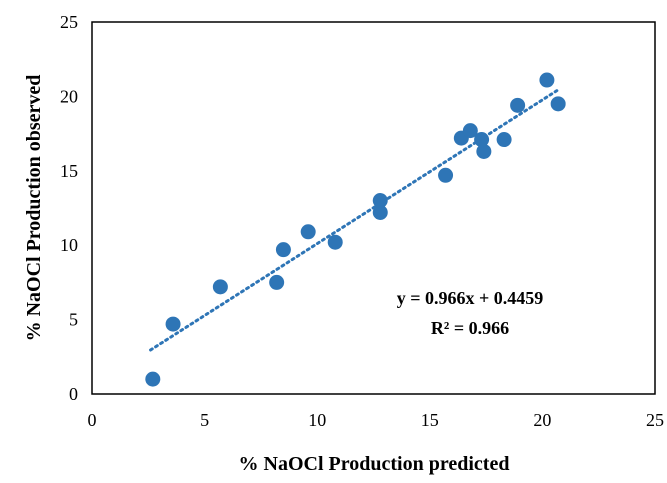 This screenshot has width=667, height=483. I want to click on y-tick-label: 20, so click(69, 96).